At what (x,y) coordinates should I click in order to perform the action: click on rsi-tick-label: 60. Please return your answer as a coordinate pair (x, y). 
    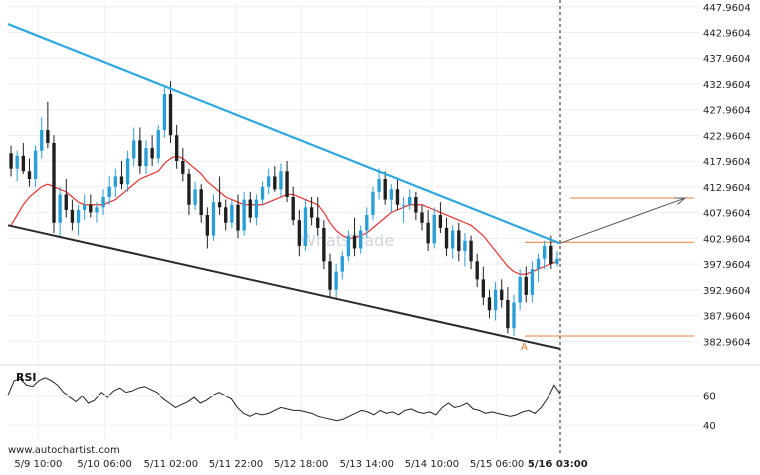
    Looking at the image, I should click on (709, 397).